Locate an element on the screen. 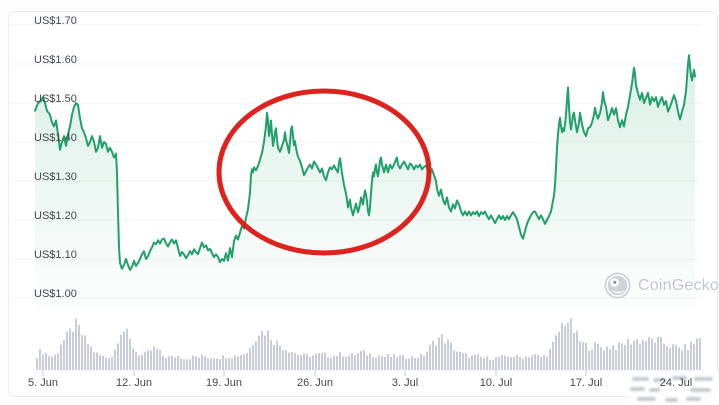 The width and height of the screenshot is (719, 405). x-axis-label: 17. Jul is located at coordinates (586, 383).